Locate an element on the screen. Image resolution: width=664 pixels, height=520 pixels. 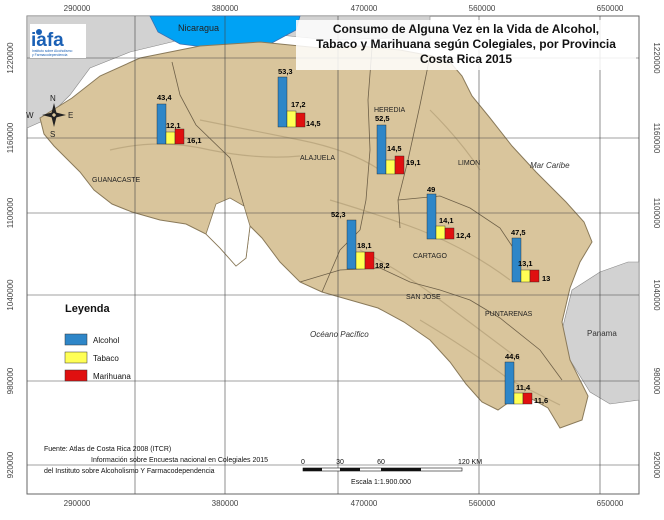
province-label-cartago: CARTAGO is located at coordinates (430, 256).